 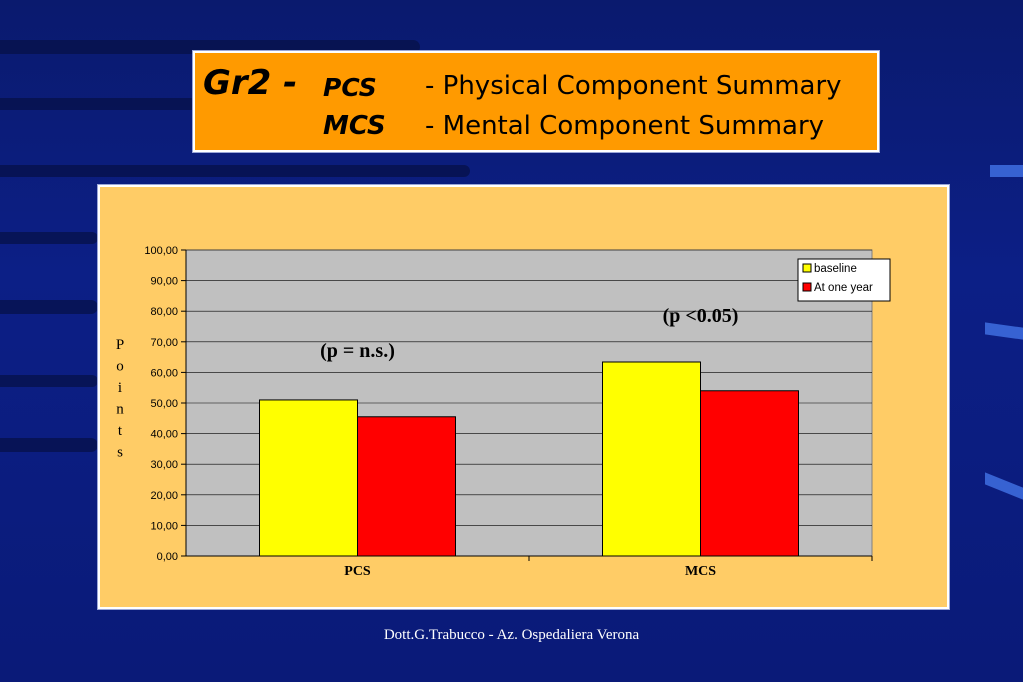 What do you see at coordinates (835, 269) in the screenshot?
I see `legend-label: baseline` at bounding box center [835, 269].